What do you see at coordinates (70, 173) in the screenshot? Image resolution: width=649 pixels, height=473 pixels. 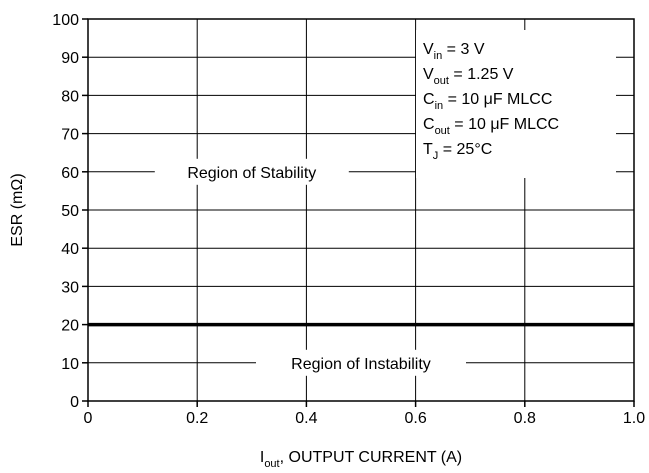 I see `y-tick-label: 60` at bounding box center [70, 173].